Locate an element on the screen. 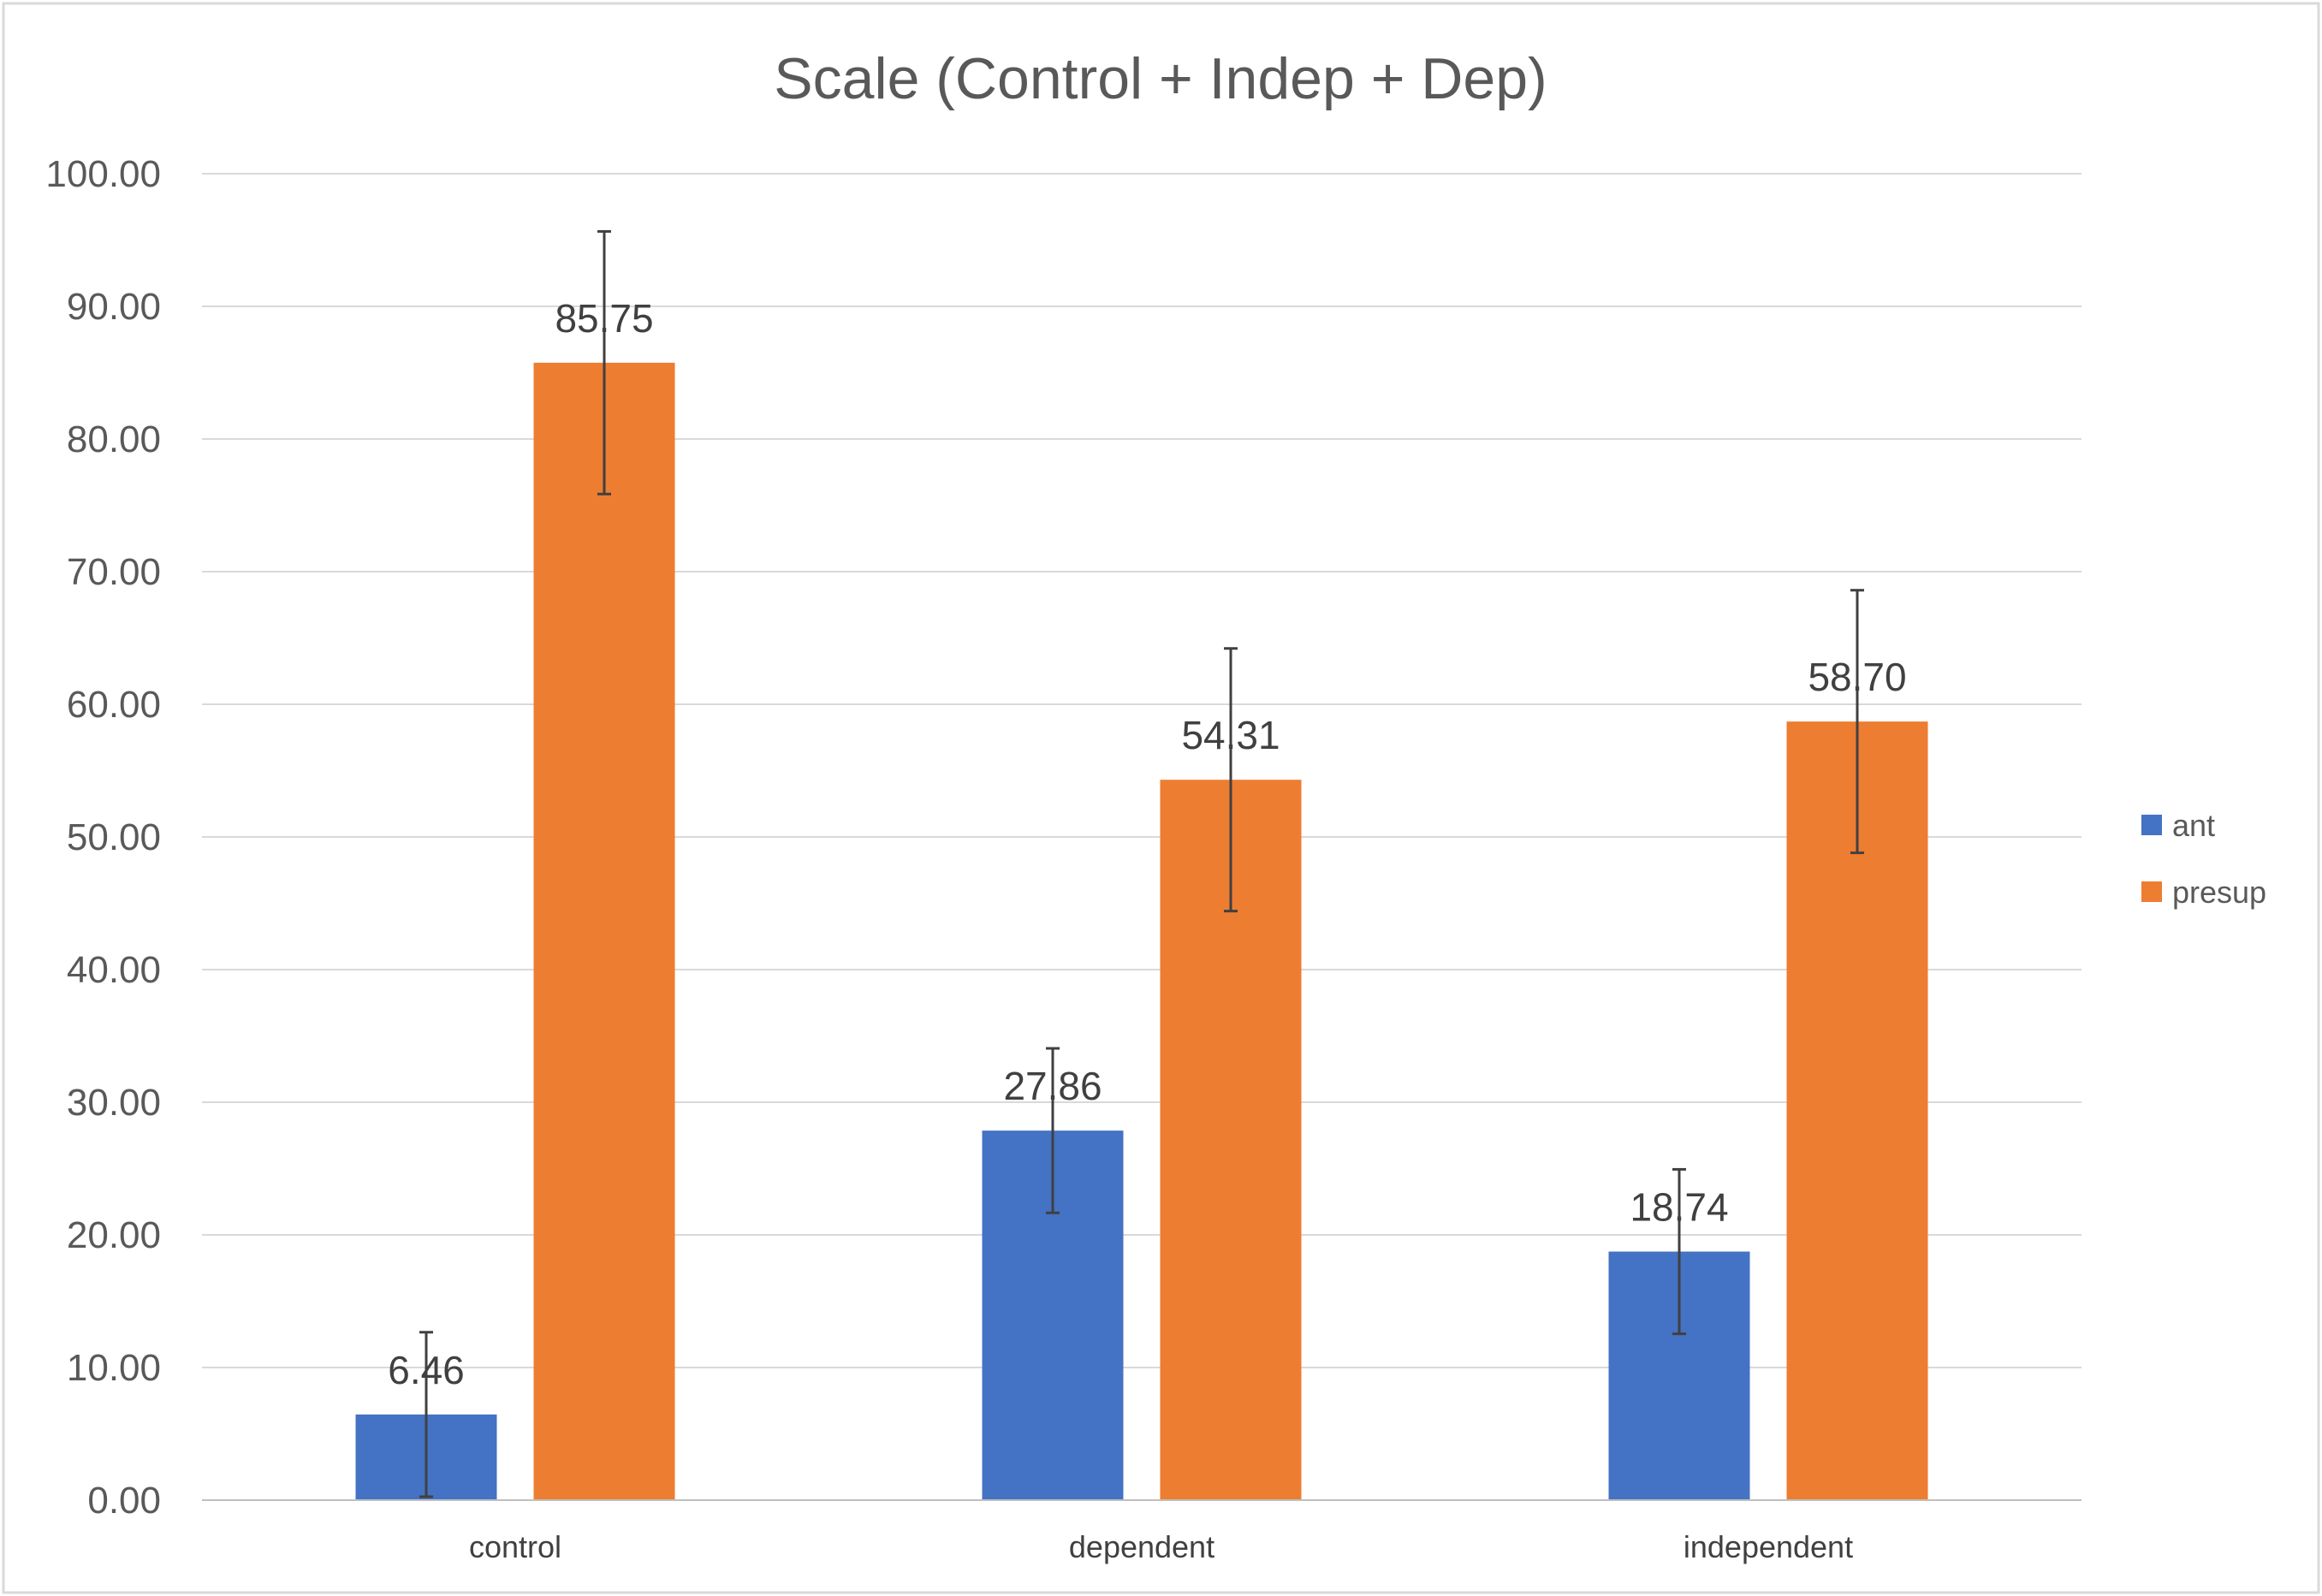 The width and height of the screenshot is (2322, 1596). x-axis-category-labels: control dependent independent is located at coordinates (1161, 1546).